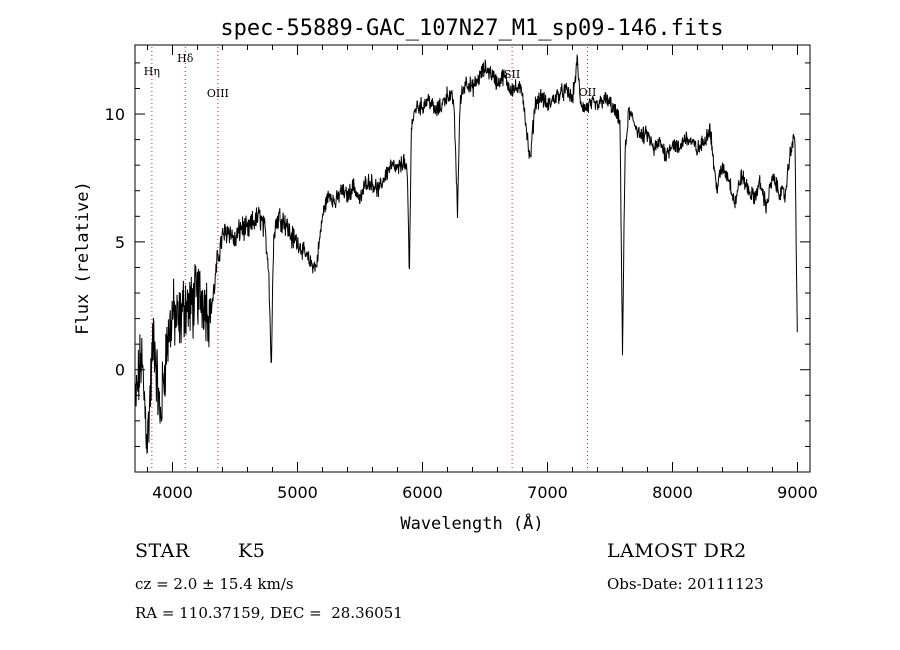  What do you see at coordinates (422, 492) in the screenshot?
I see `x-tick-label: 6000` at bounding box center [422, 492].